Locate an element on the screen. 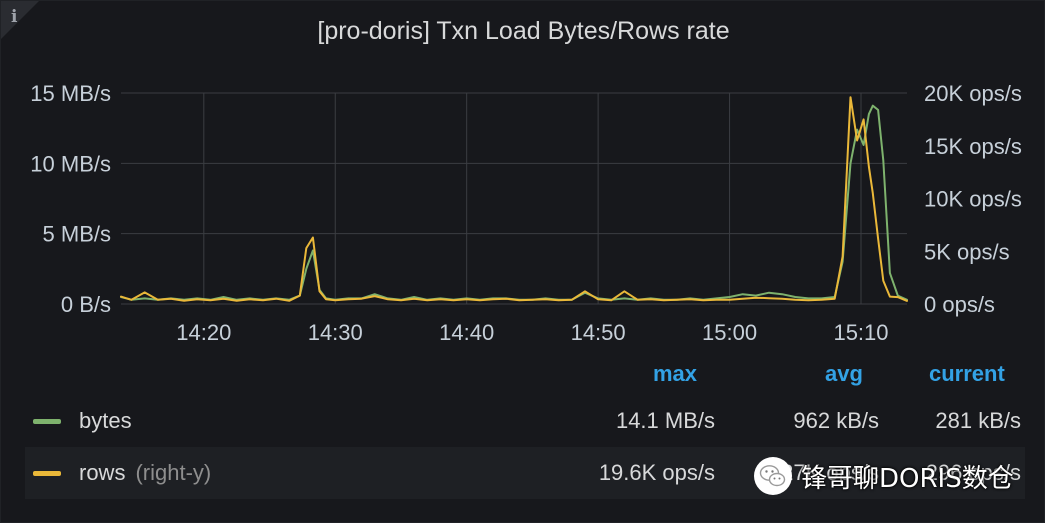 This screenshot has width=1045, height=523. y-right-tick-label: 10K ops/s is located at coordinates (973, 199).